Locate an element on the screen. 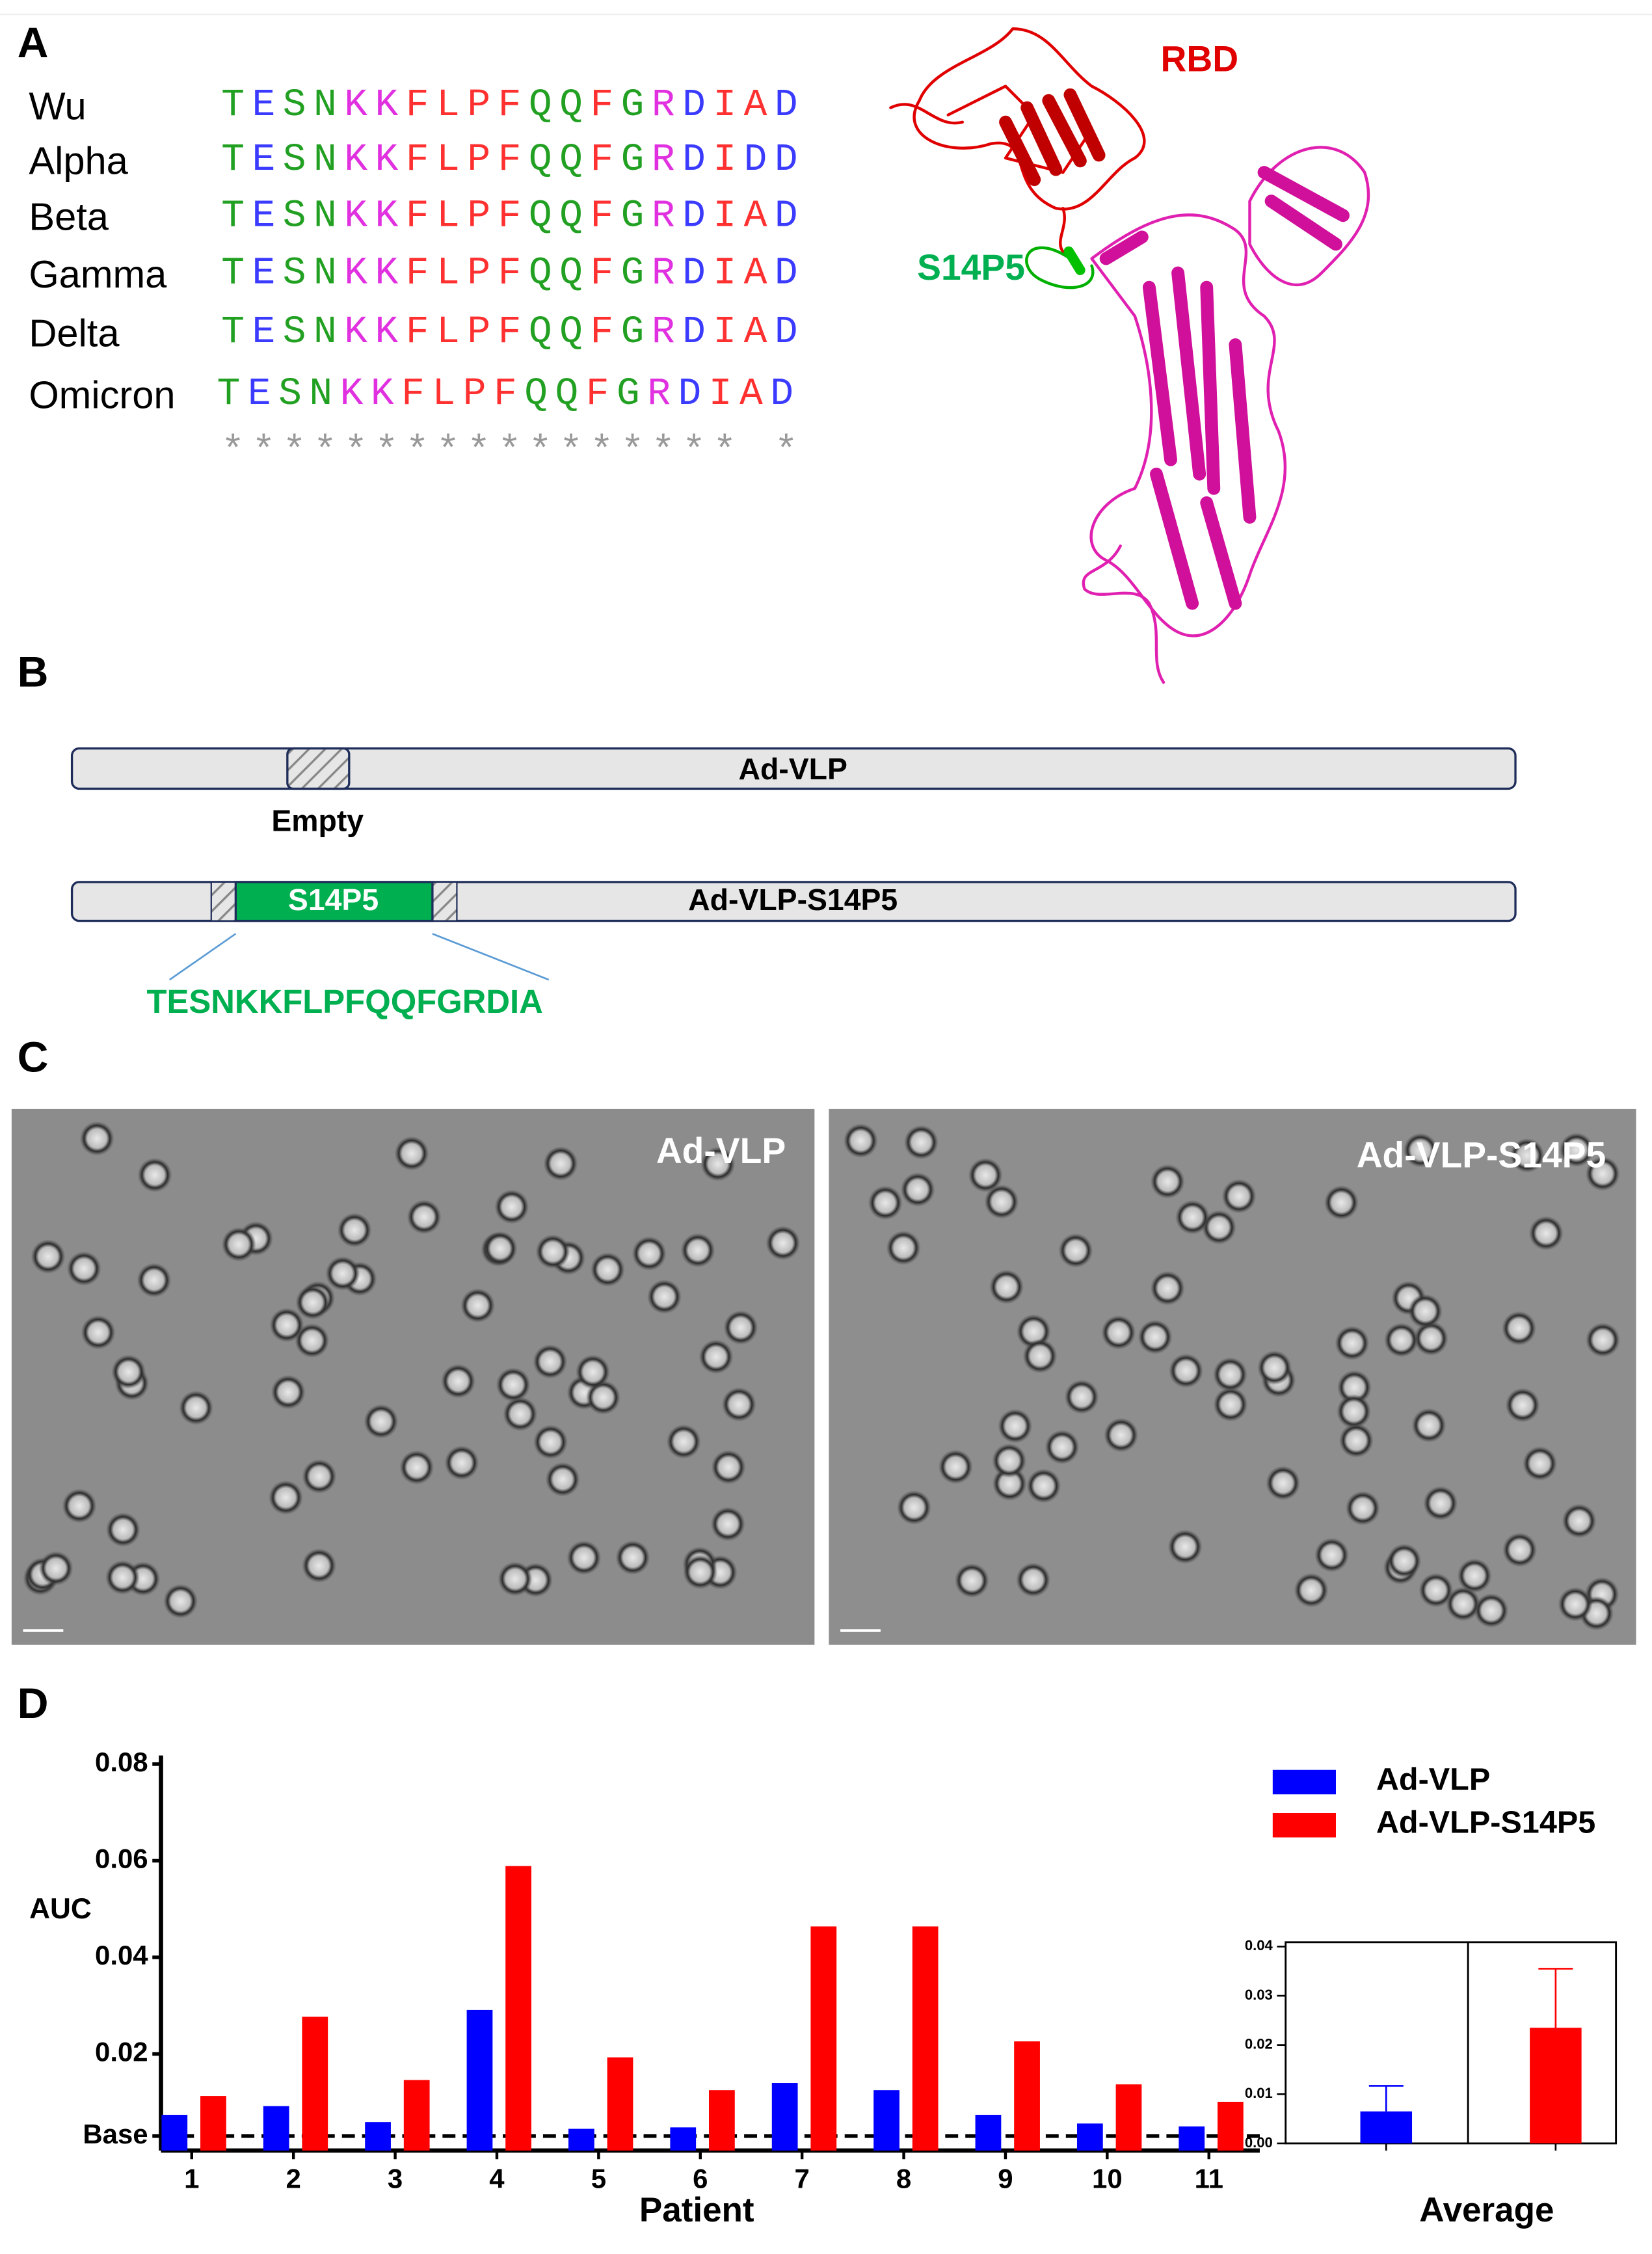 Image resolution: width=1652 pixels, height=2254 pixels. x-tick-label: 5 is located at coordinates (598, 2178).